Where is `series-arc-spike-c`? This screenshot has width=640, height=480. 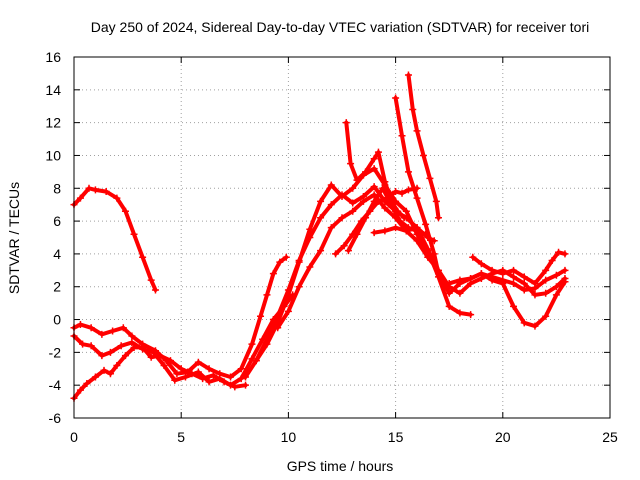 series-arc-spike-c is located at coordinates (423, 146).